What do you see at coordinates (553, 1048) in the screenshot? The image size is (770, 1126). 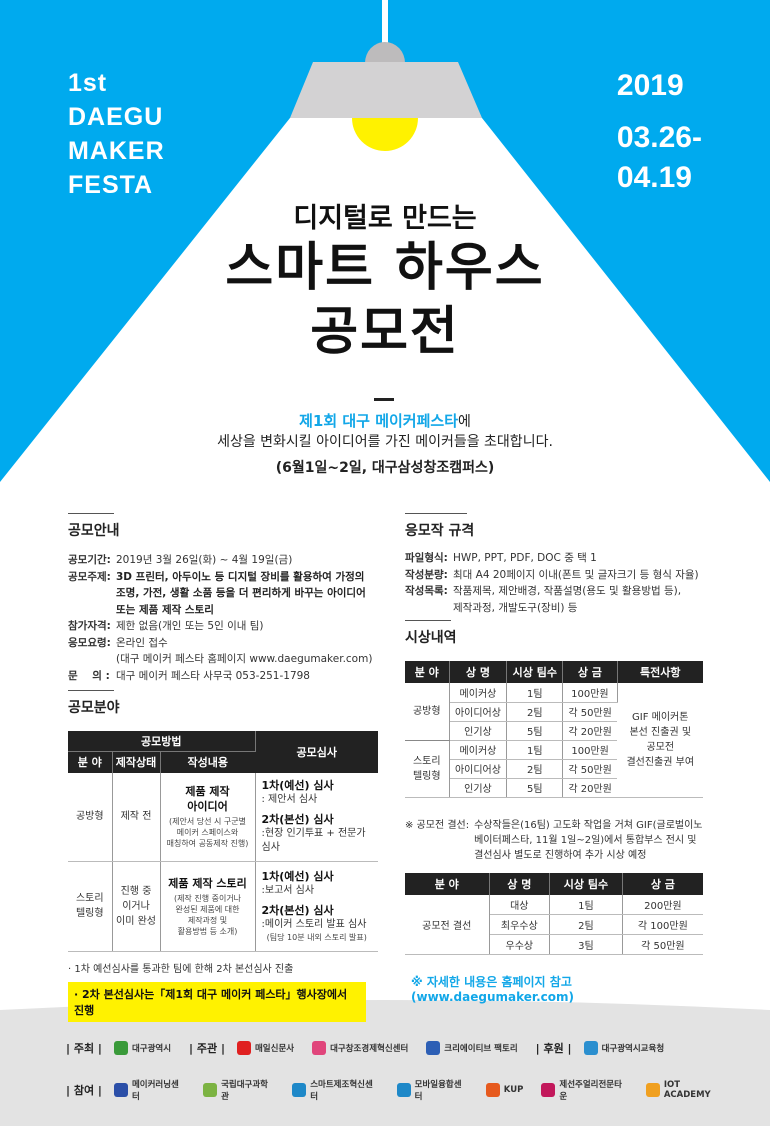 I see `sponsor-role: | 후원 |` at bounding box center [553, 1048].